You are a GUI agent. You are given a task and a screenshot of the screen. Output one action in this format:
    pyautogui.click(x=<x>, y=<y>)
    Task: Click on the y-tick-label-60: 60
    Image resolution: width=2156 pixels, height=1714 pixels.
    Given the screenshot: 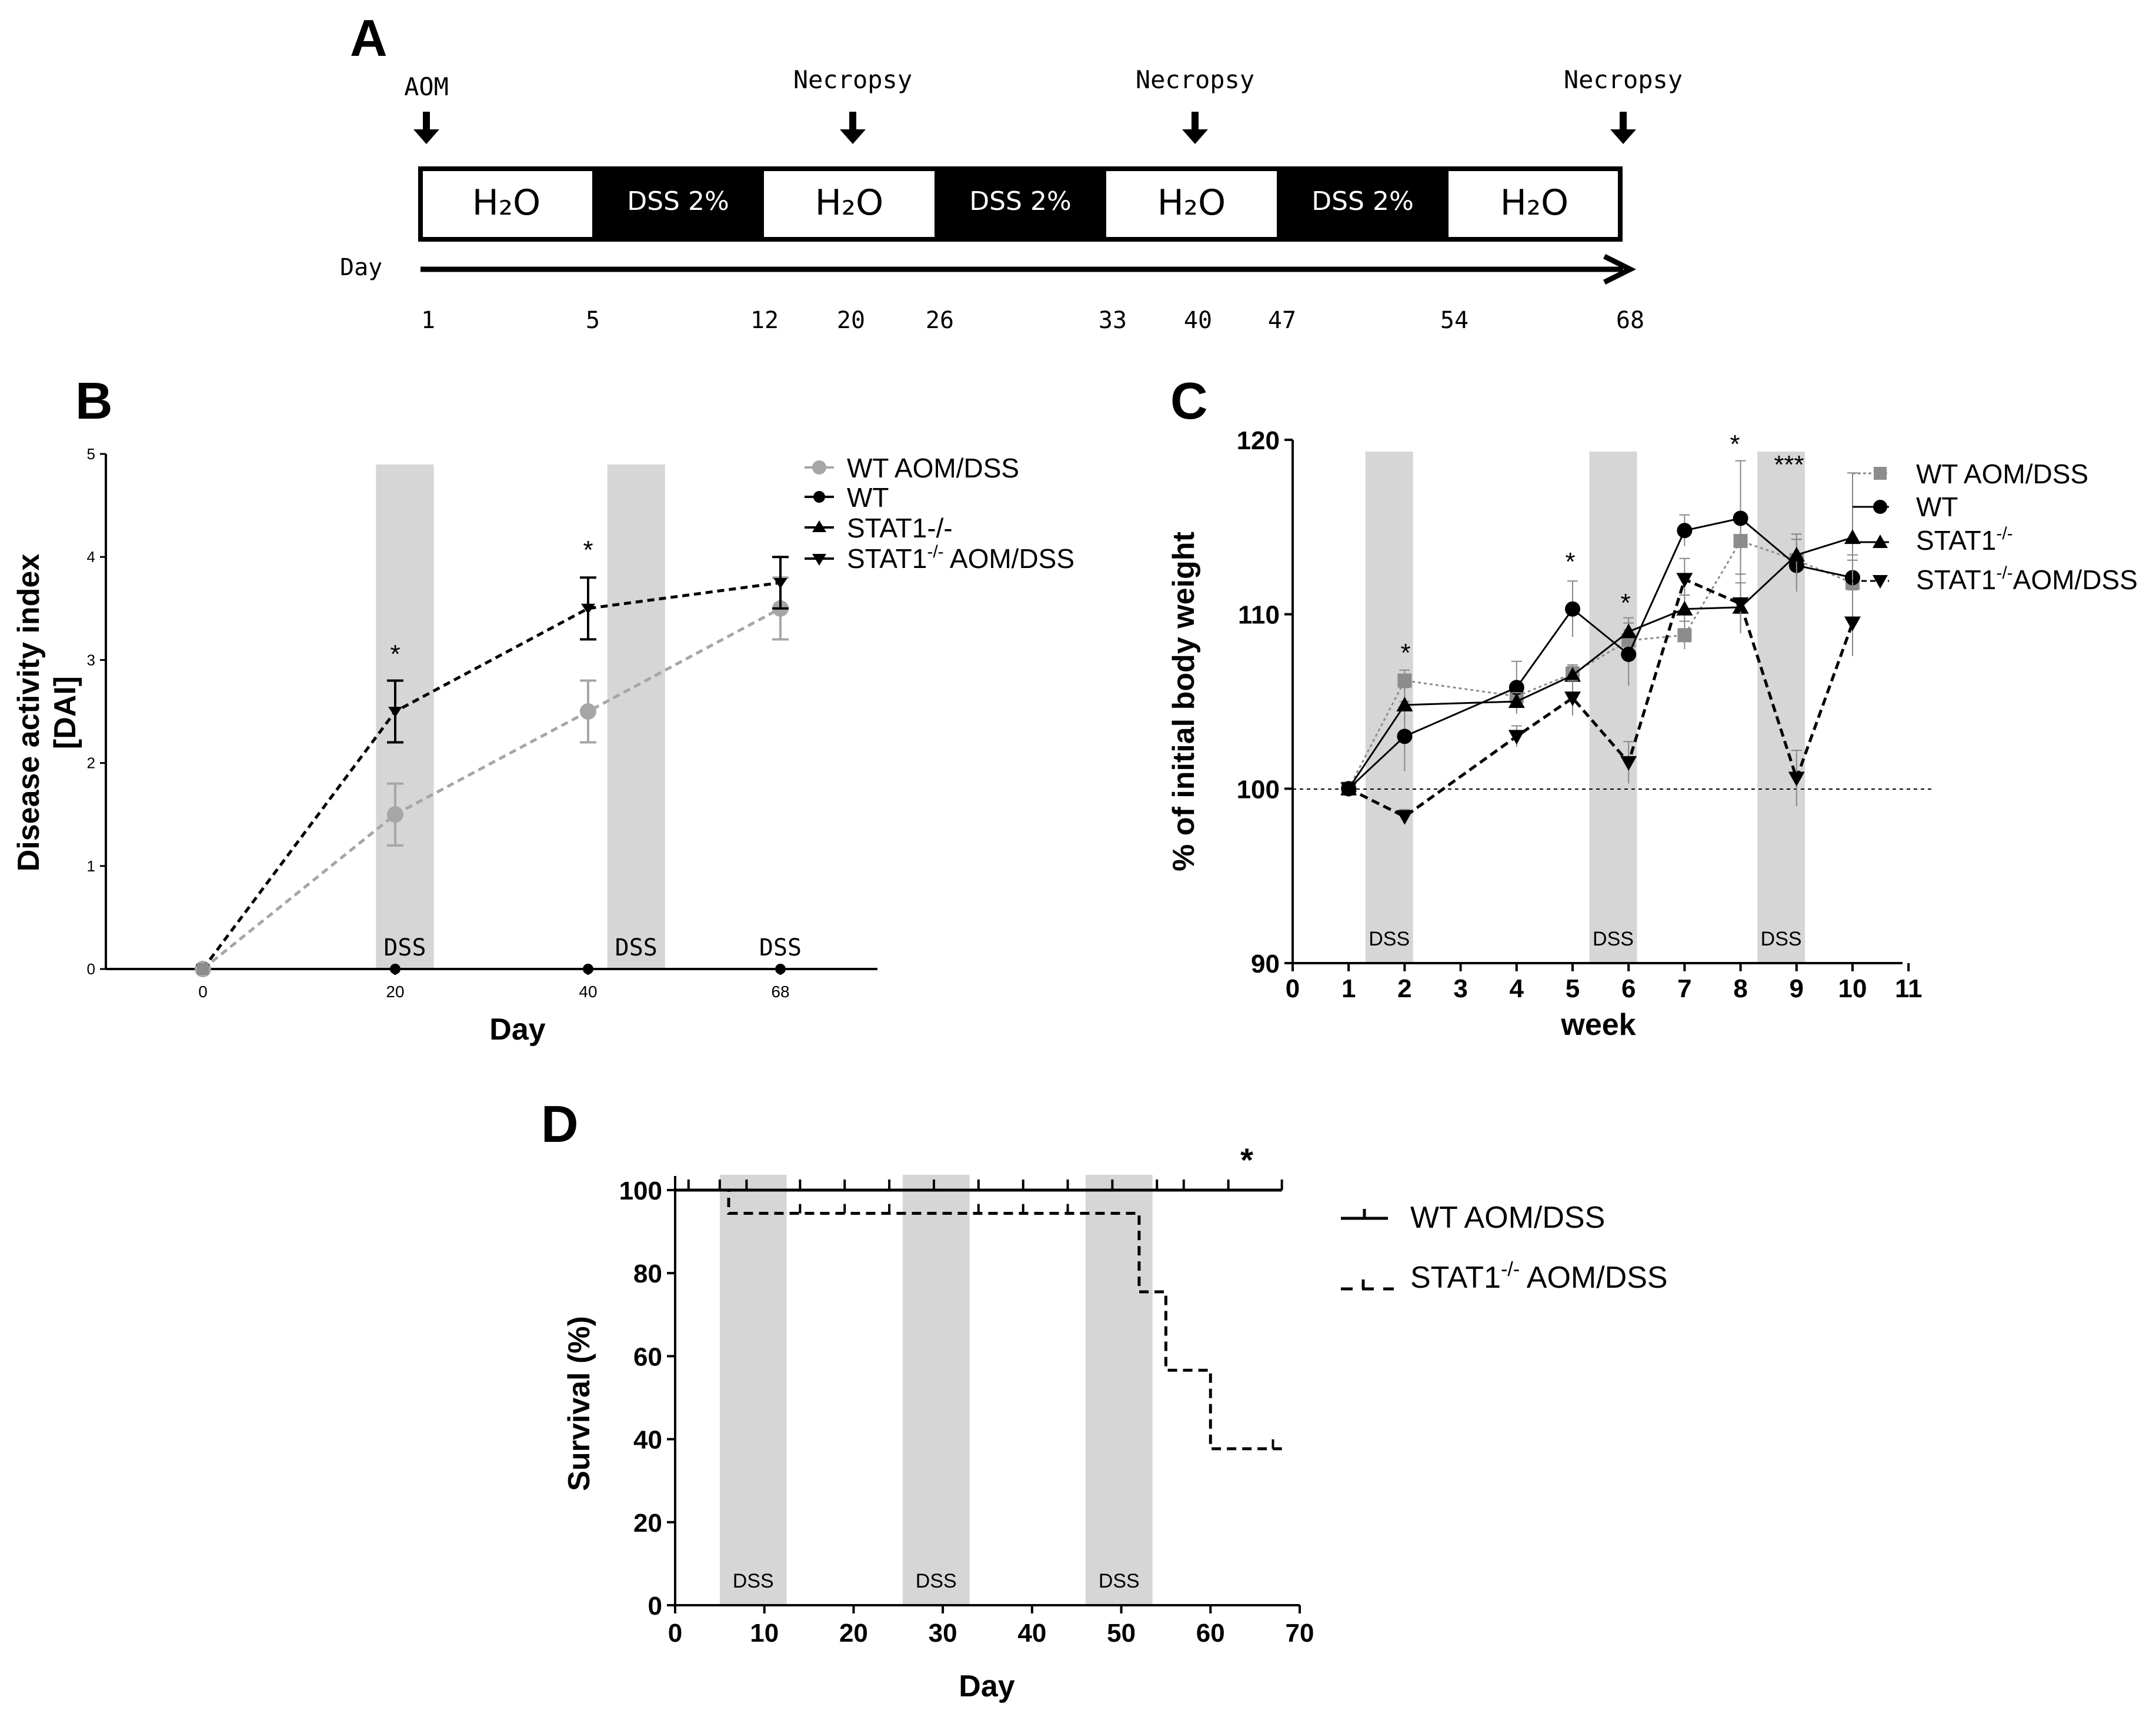 What is the action you would take?
    pyautogui.click(x=647, y=1357)
    